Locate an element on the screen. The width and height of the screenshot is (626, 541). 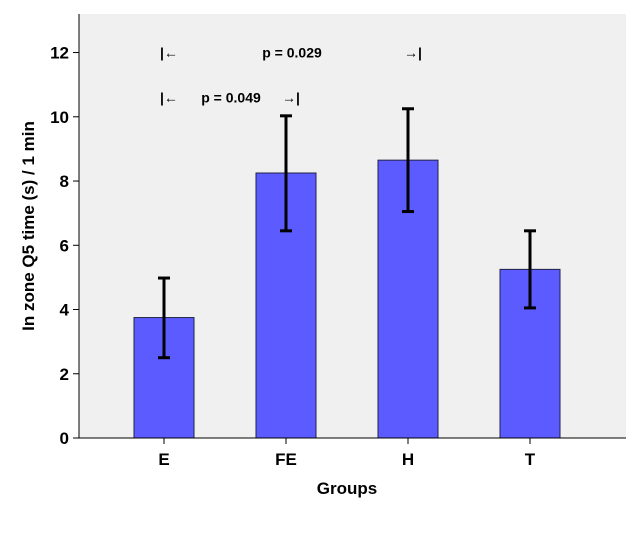
annotation-p-value: p = 0.049 is located at coordinates (231, 98).